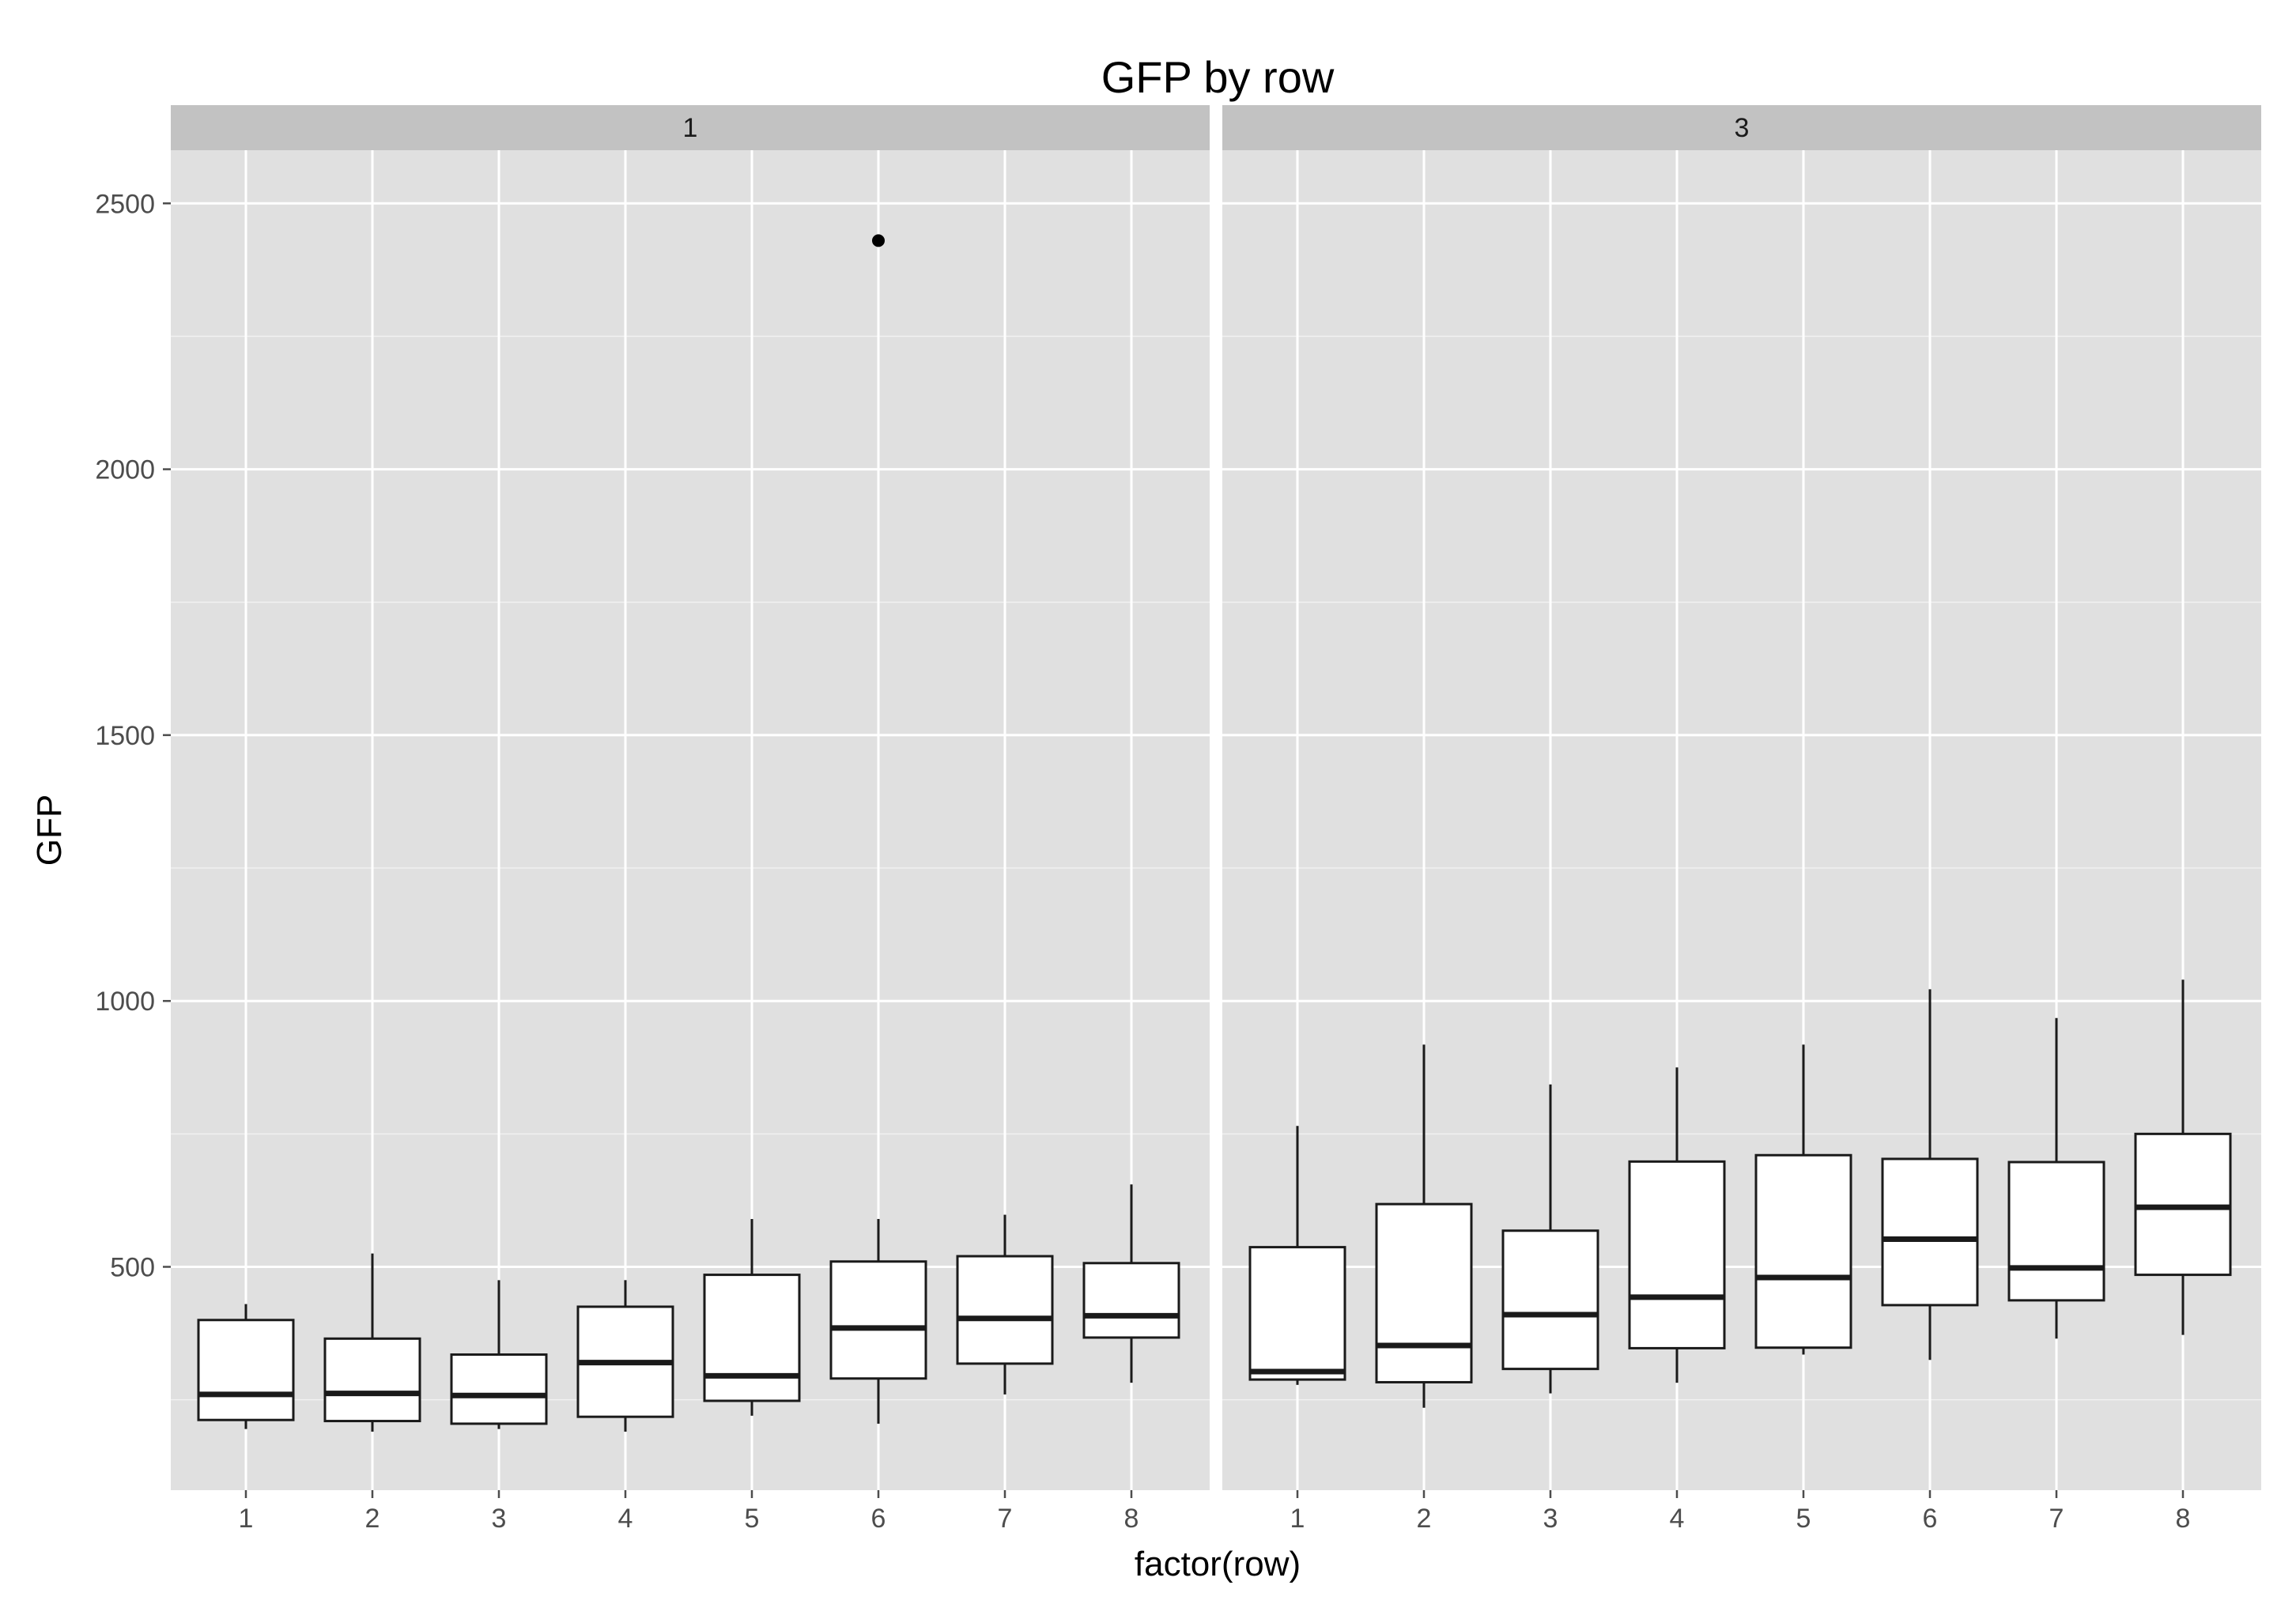  What do you see at coordinates (132, 1268) in the screenshot?
I see `y-tick-label: 500` at bounding box center [132, 1268].